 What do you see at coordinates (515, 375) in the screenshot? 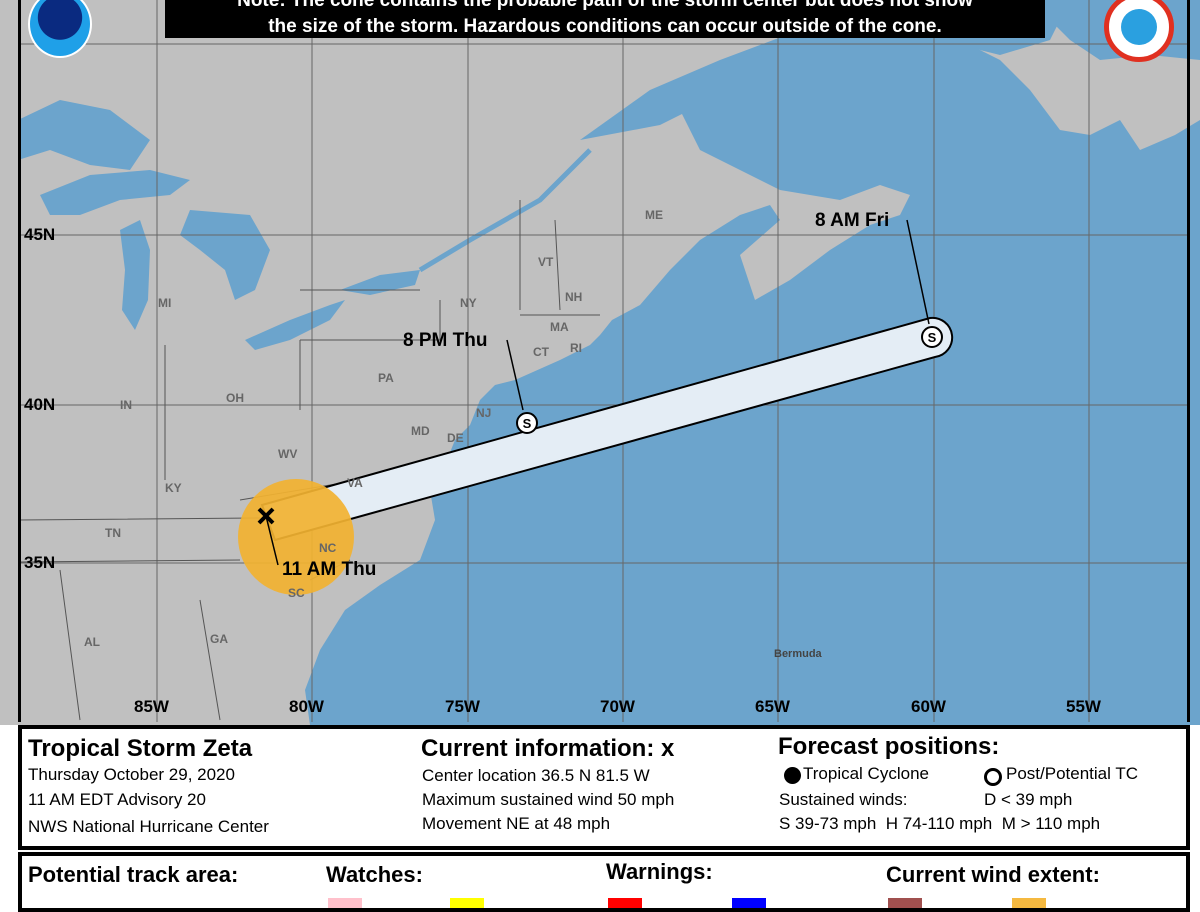
I see `leader-8pm` at bounding box center [515, 375].